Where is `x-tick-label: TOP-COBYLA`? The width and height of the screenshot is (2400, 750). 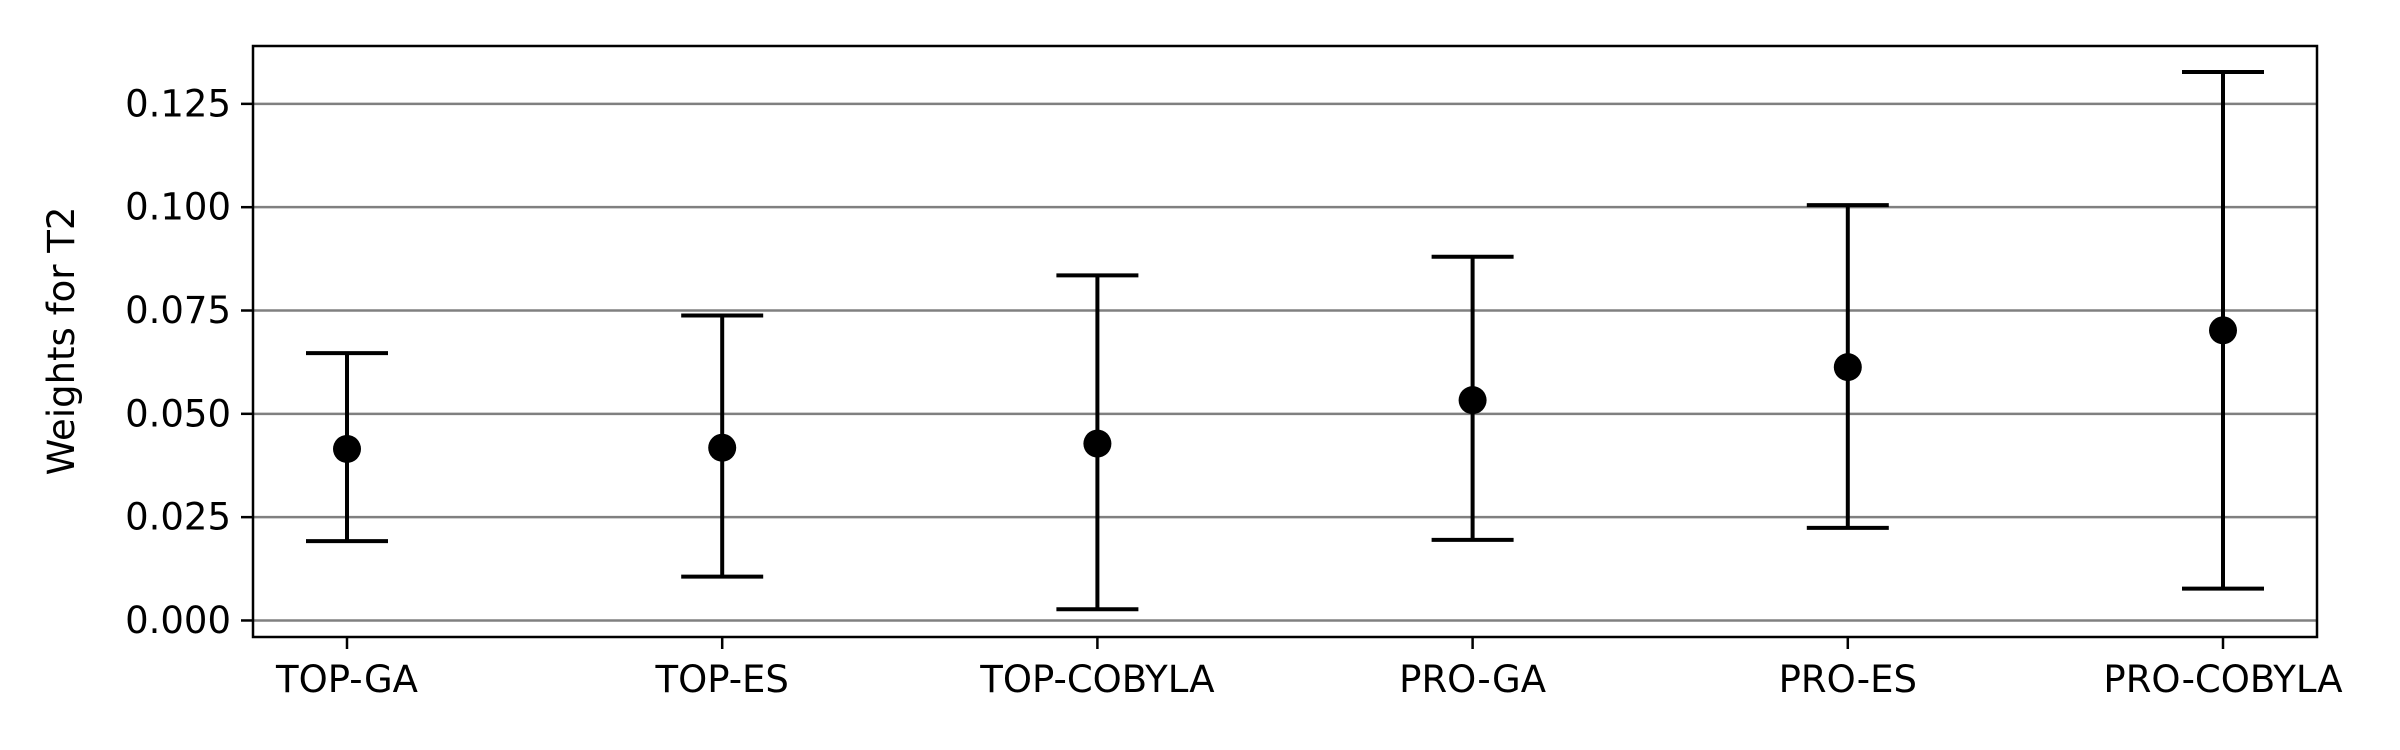 x-tick-label: TOP-COBYLA is located at coordinates (1096, 679).